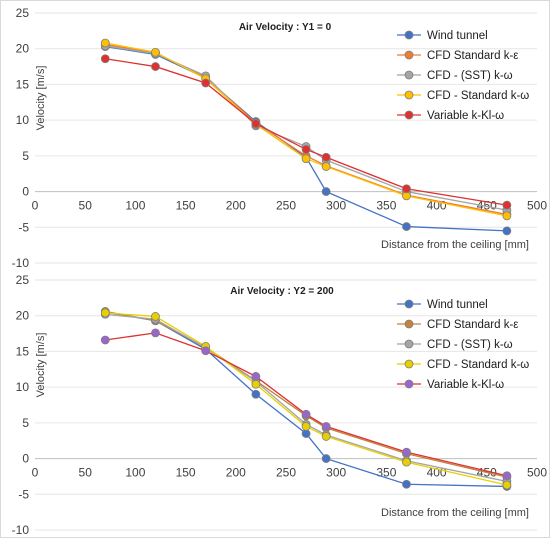 The image size is (550, 543). I want to click on x-tick-label: 400, so click(437, 473).